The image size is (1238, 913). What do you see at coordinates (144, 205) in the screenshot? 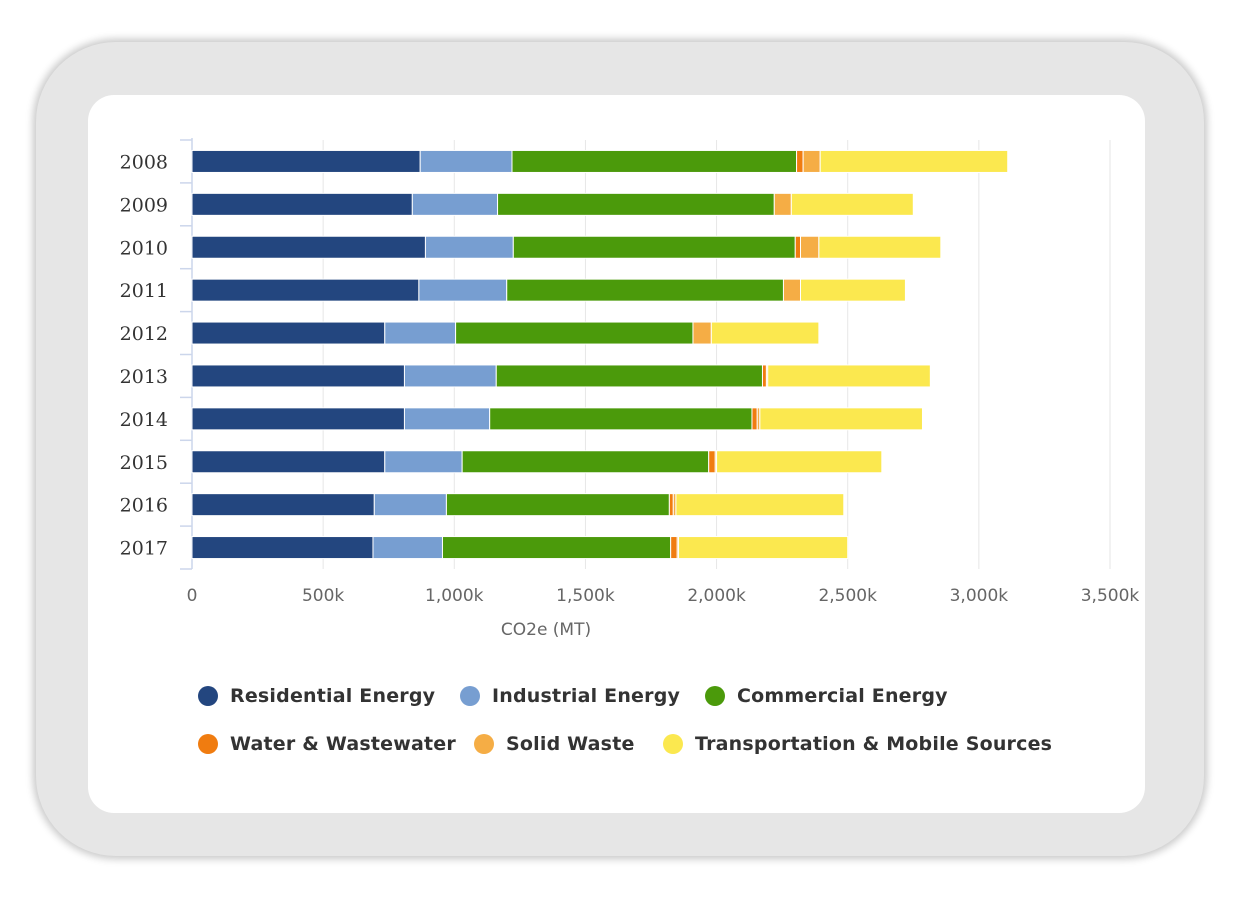
I see `y-tick-label: 2009` at bounding box center [144, 205].